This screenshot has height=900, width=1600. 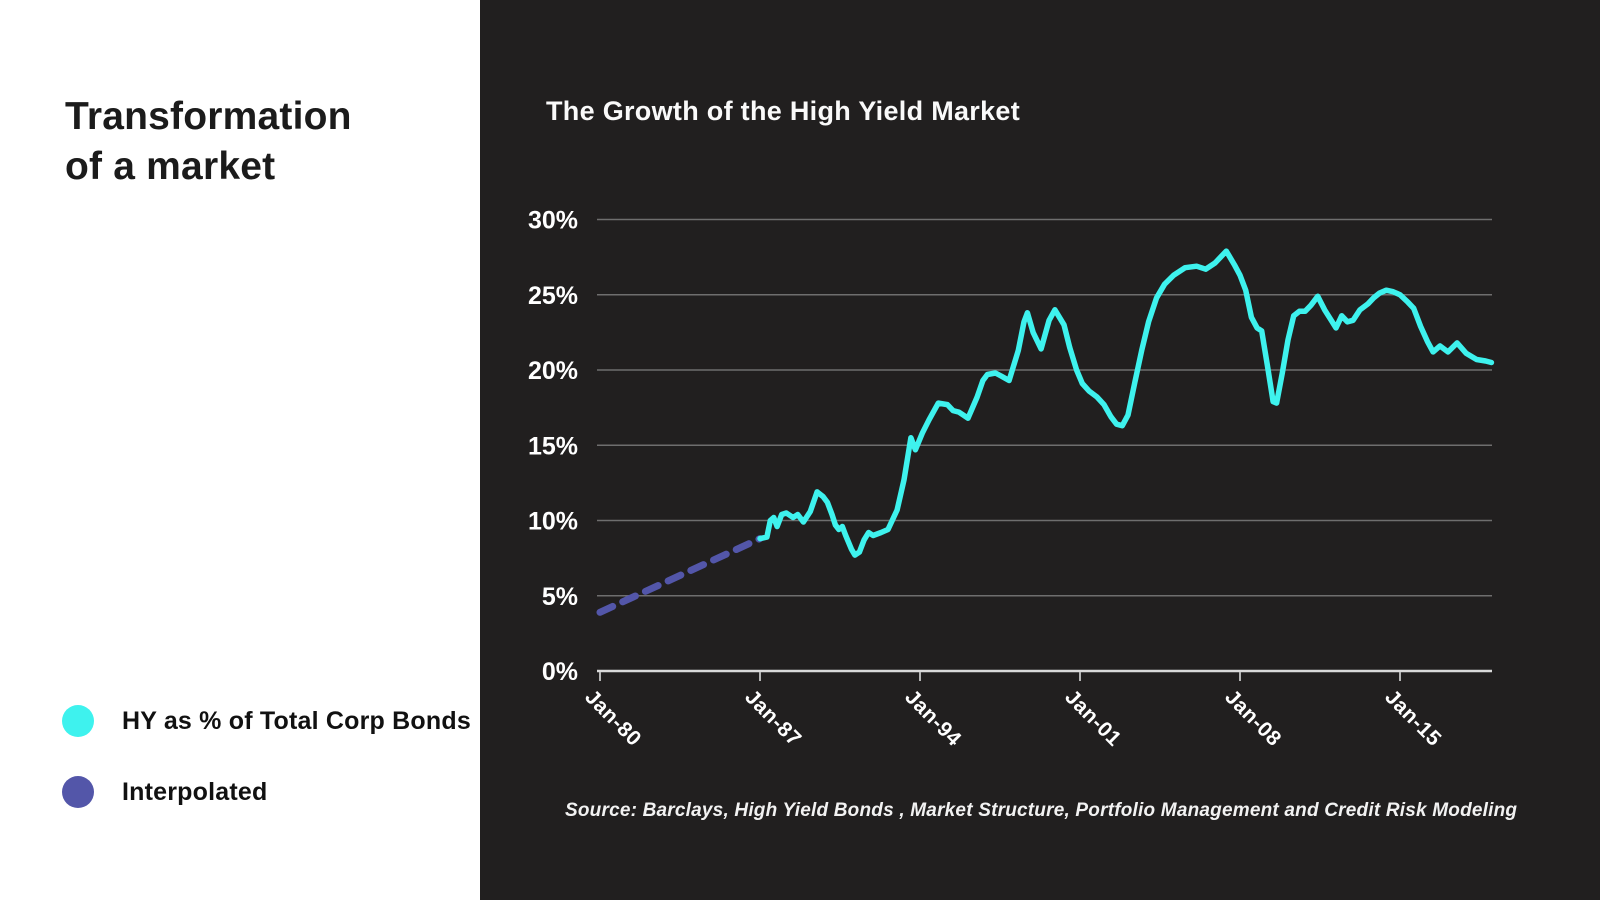 What do you see at coordinates (560, 597) in the screenshot?
I see `y-axis-tick-label: 5%` at bounding box center [560, 597].